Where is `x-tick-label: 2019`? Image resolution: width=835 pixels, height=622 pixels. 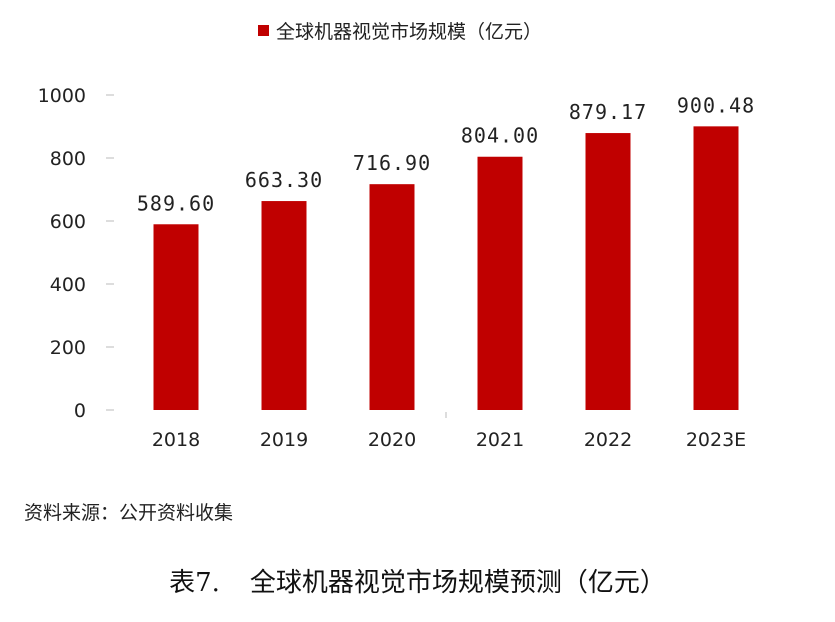 x-tick-label: 2019 is located at coordinates (284, 440).